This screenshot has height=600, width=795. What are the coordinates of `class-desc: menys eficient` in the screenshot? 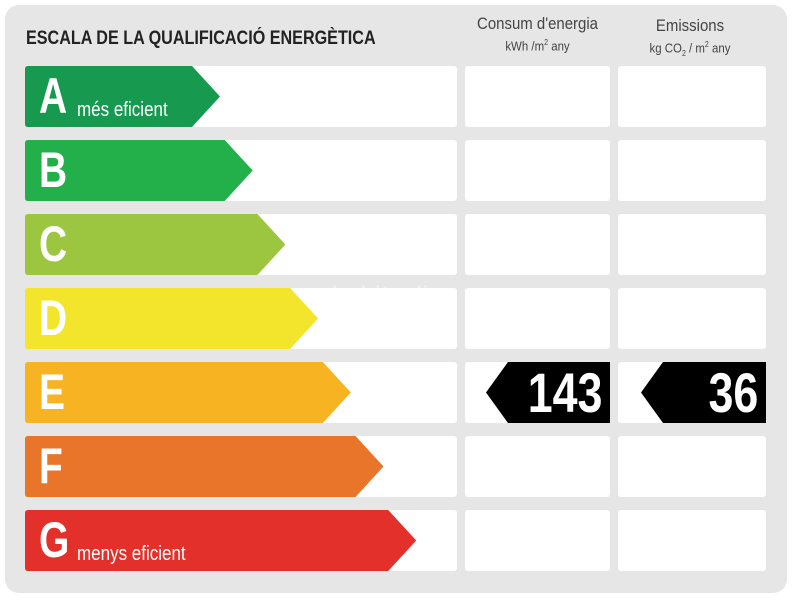 It's located at (131, 554).